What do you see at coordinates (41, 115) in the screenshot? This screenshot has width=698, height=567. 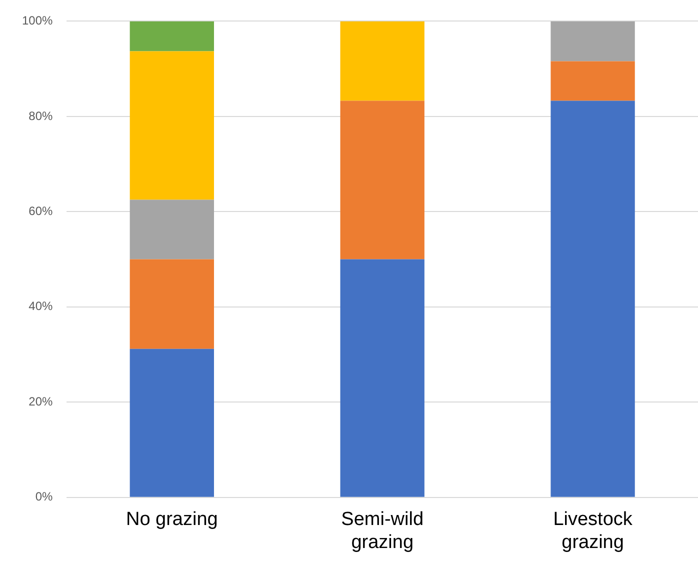 I see `y-tick-label: 80%` at bounding box center [41, 115].